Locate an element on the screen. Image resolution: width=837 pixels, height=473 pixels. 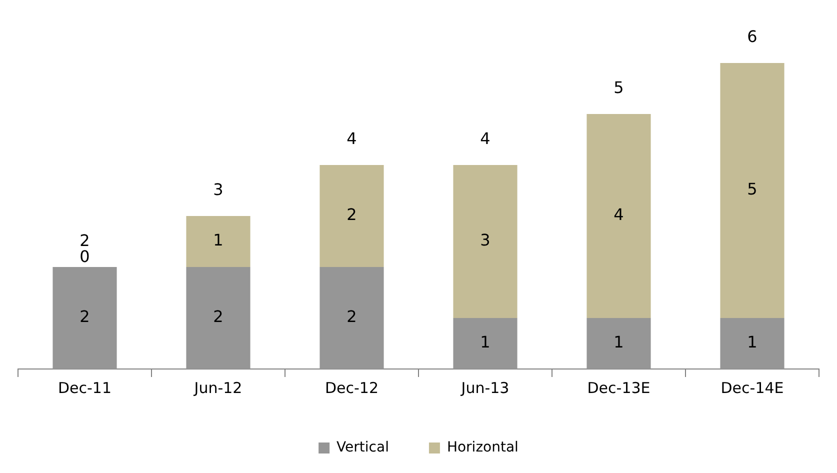
x-tick-label: Dec-13E is located at coordinates (618, 387).